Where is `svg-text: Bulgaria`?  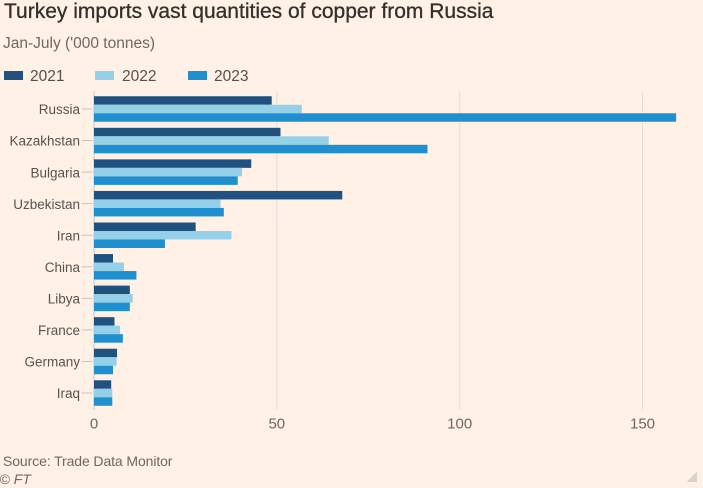
svg-text: Bulgaria is located at coordinates (55, 172).